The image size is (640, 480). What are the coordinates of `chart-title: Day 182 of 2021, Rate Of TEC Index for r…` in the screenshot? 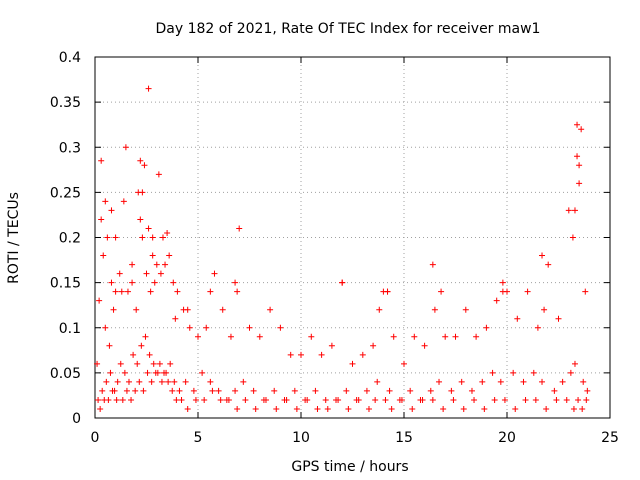 It's located at (348, 29).